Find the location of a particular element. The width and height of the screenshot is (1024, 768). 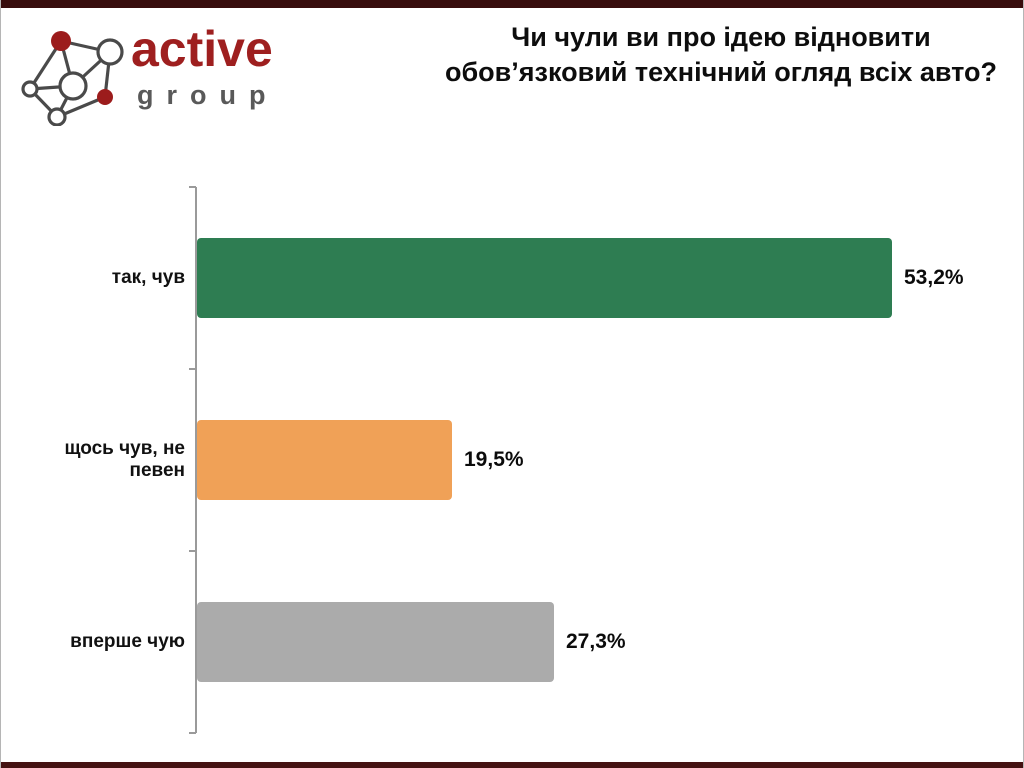

network-graph-icon is located at coordinates (72, 78).